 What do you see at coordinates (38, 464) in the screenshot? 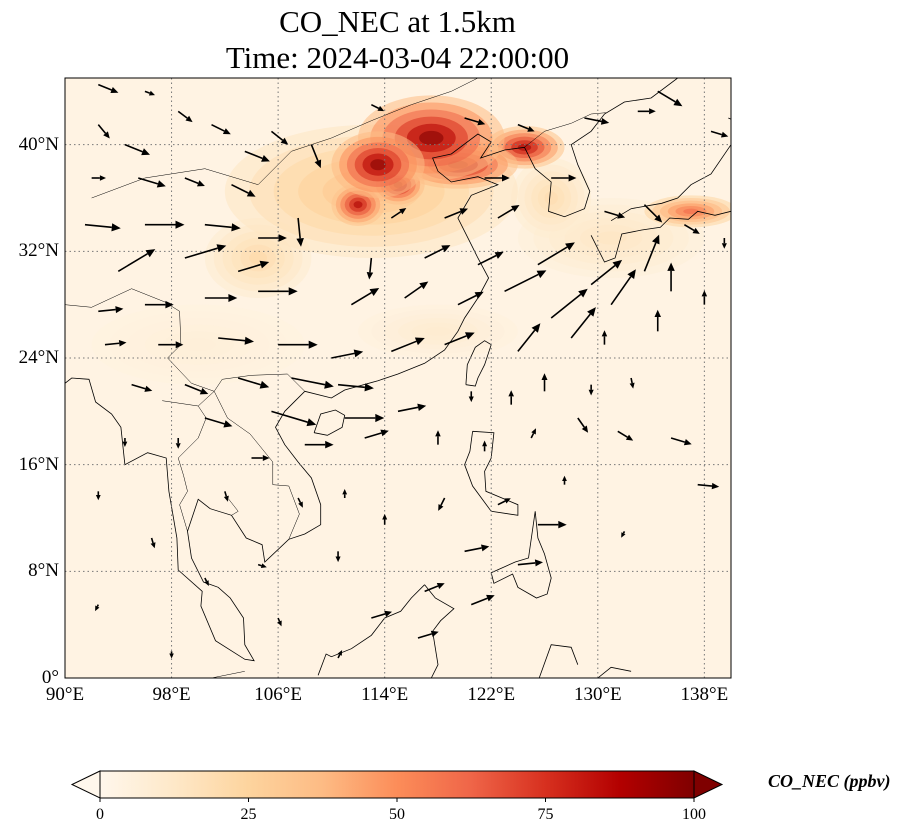
I see `latitude-tick-label: 16°N` at bounding box center [38, 464].